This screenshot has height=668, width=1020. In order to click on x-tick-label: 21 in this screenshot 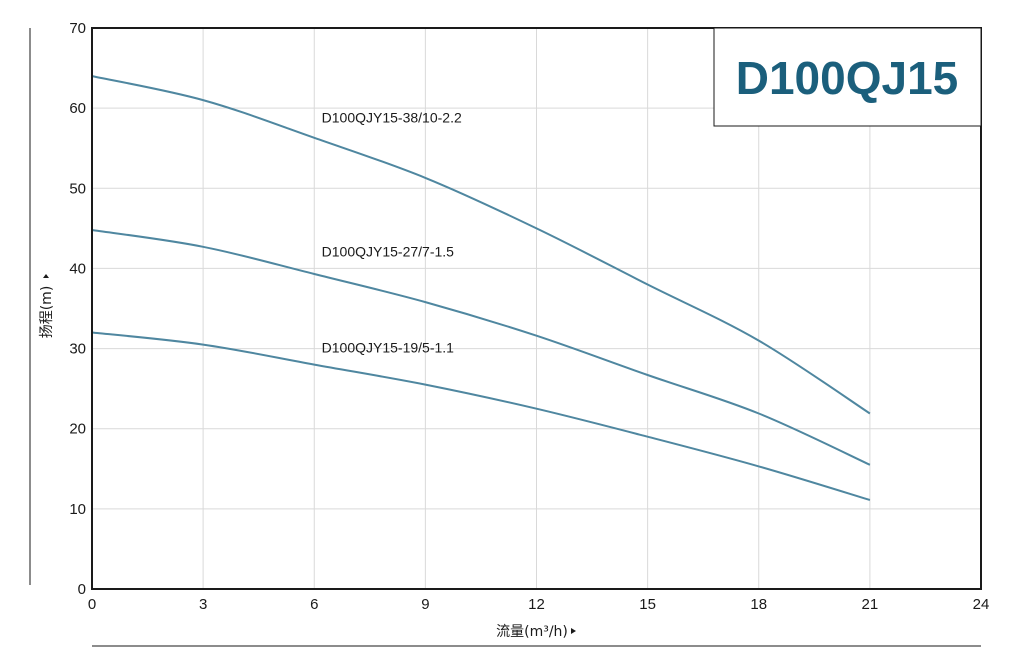, I will do `click(870, 604)`.